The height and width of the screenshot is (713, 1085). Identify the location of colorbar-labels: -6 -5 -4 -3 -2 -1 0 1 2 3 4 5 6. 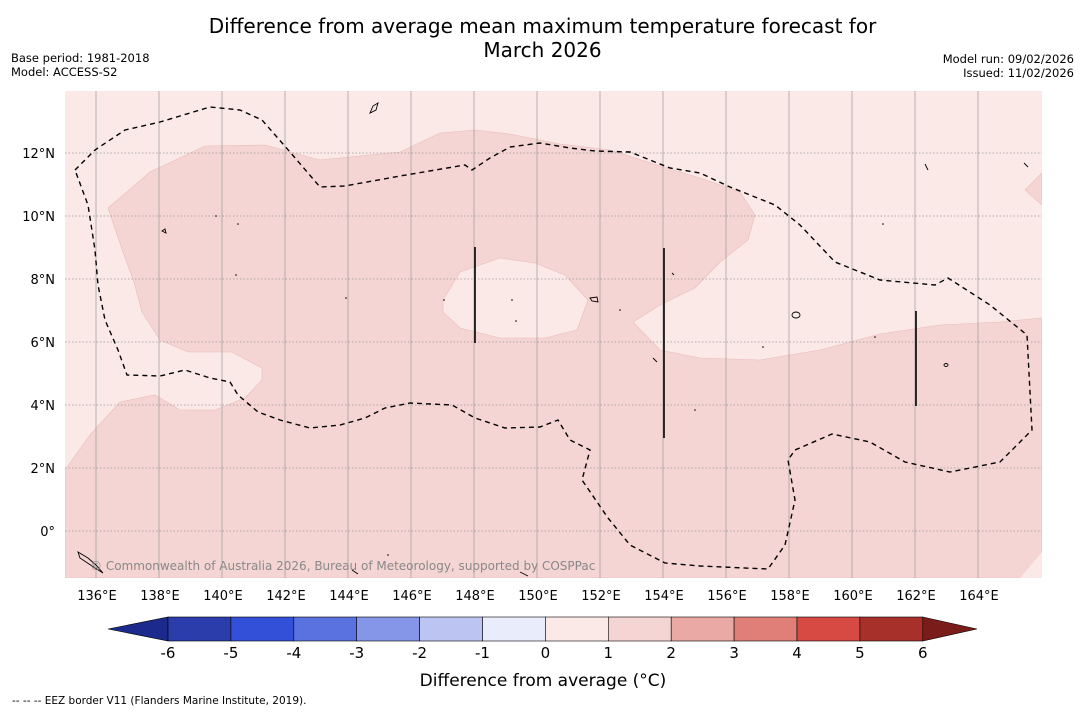
(544, 653).